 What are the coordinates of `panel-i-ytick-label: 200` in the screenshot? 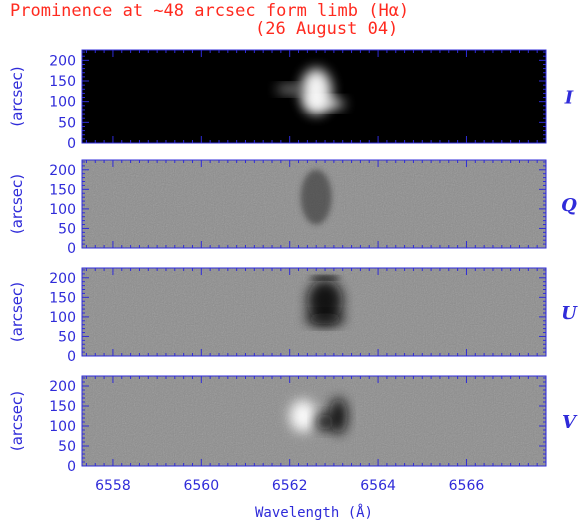 It's located at (62, 61).